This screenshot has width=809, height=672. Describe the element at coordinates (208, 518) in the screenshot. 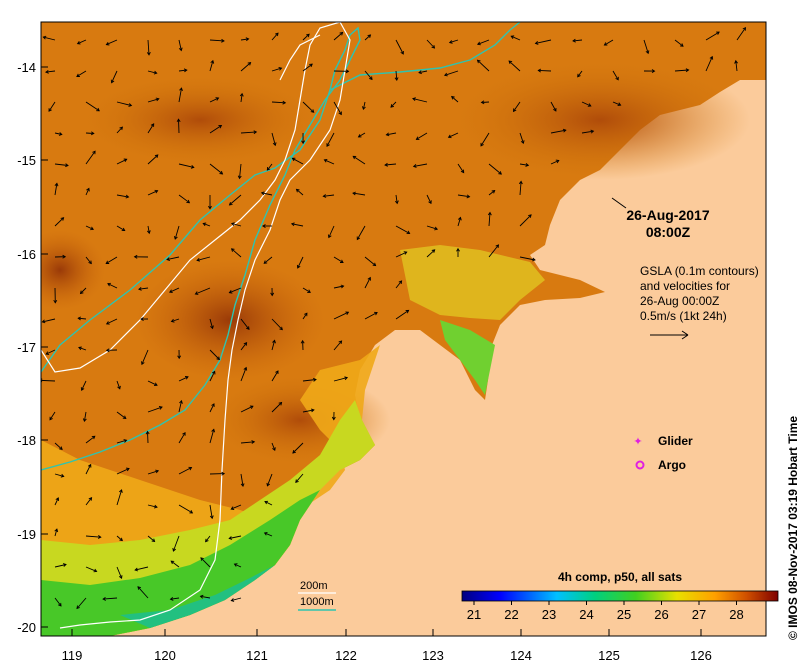

I see `shelf-water-lime` at that location.